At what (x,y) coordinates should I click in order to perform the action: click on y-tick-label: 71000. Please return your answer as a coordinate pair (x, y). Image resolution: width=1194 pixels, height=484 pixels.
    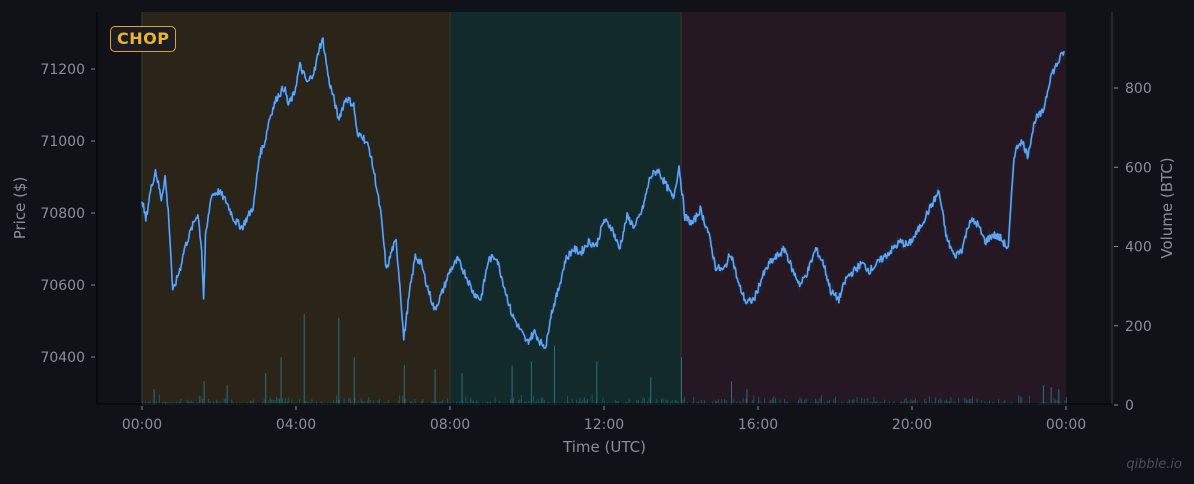
    Looking at the image, I should click on (62, 142).